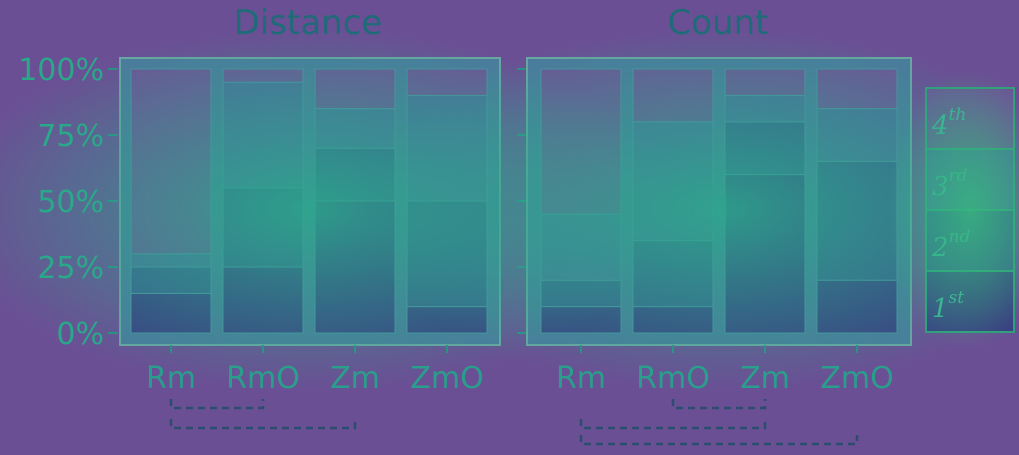 The image size is (1019, 455). What do you see at coordinates (957, 298) in the screenshot?
I see `legend-label-suffix: st` at bounding box center [957, 298].